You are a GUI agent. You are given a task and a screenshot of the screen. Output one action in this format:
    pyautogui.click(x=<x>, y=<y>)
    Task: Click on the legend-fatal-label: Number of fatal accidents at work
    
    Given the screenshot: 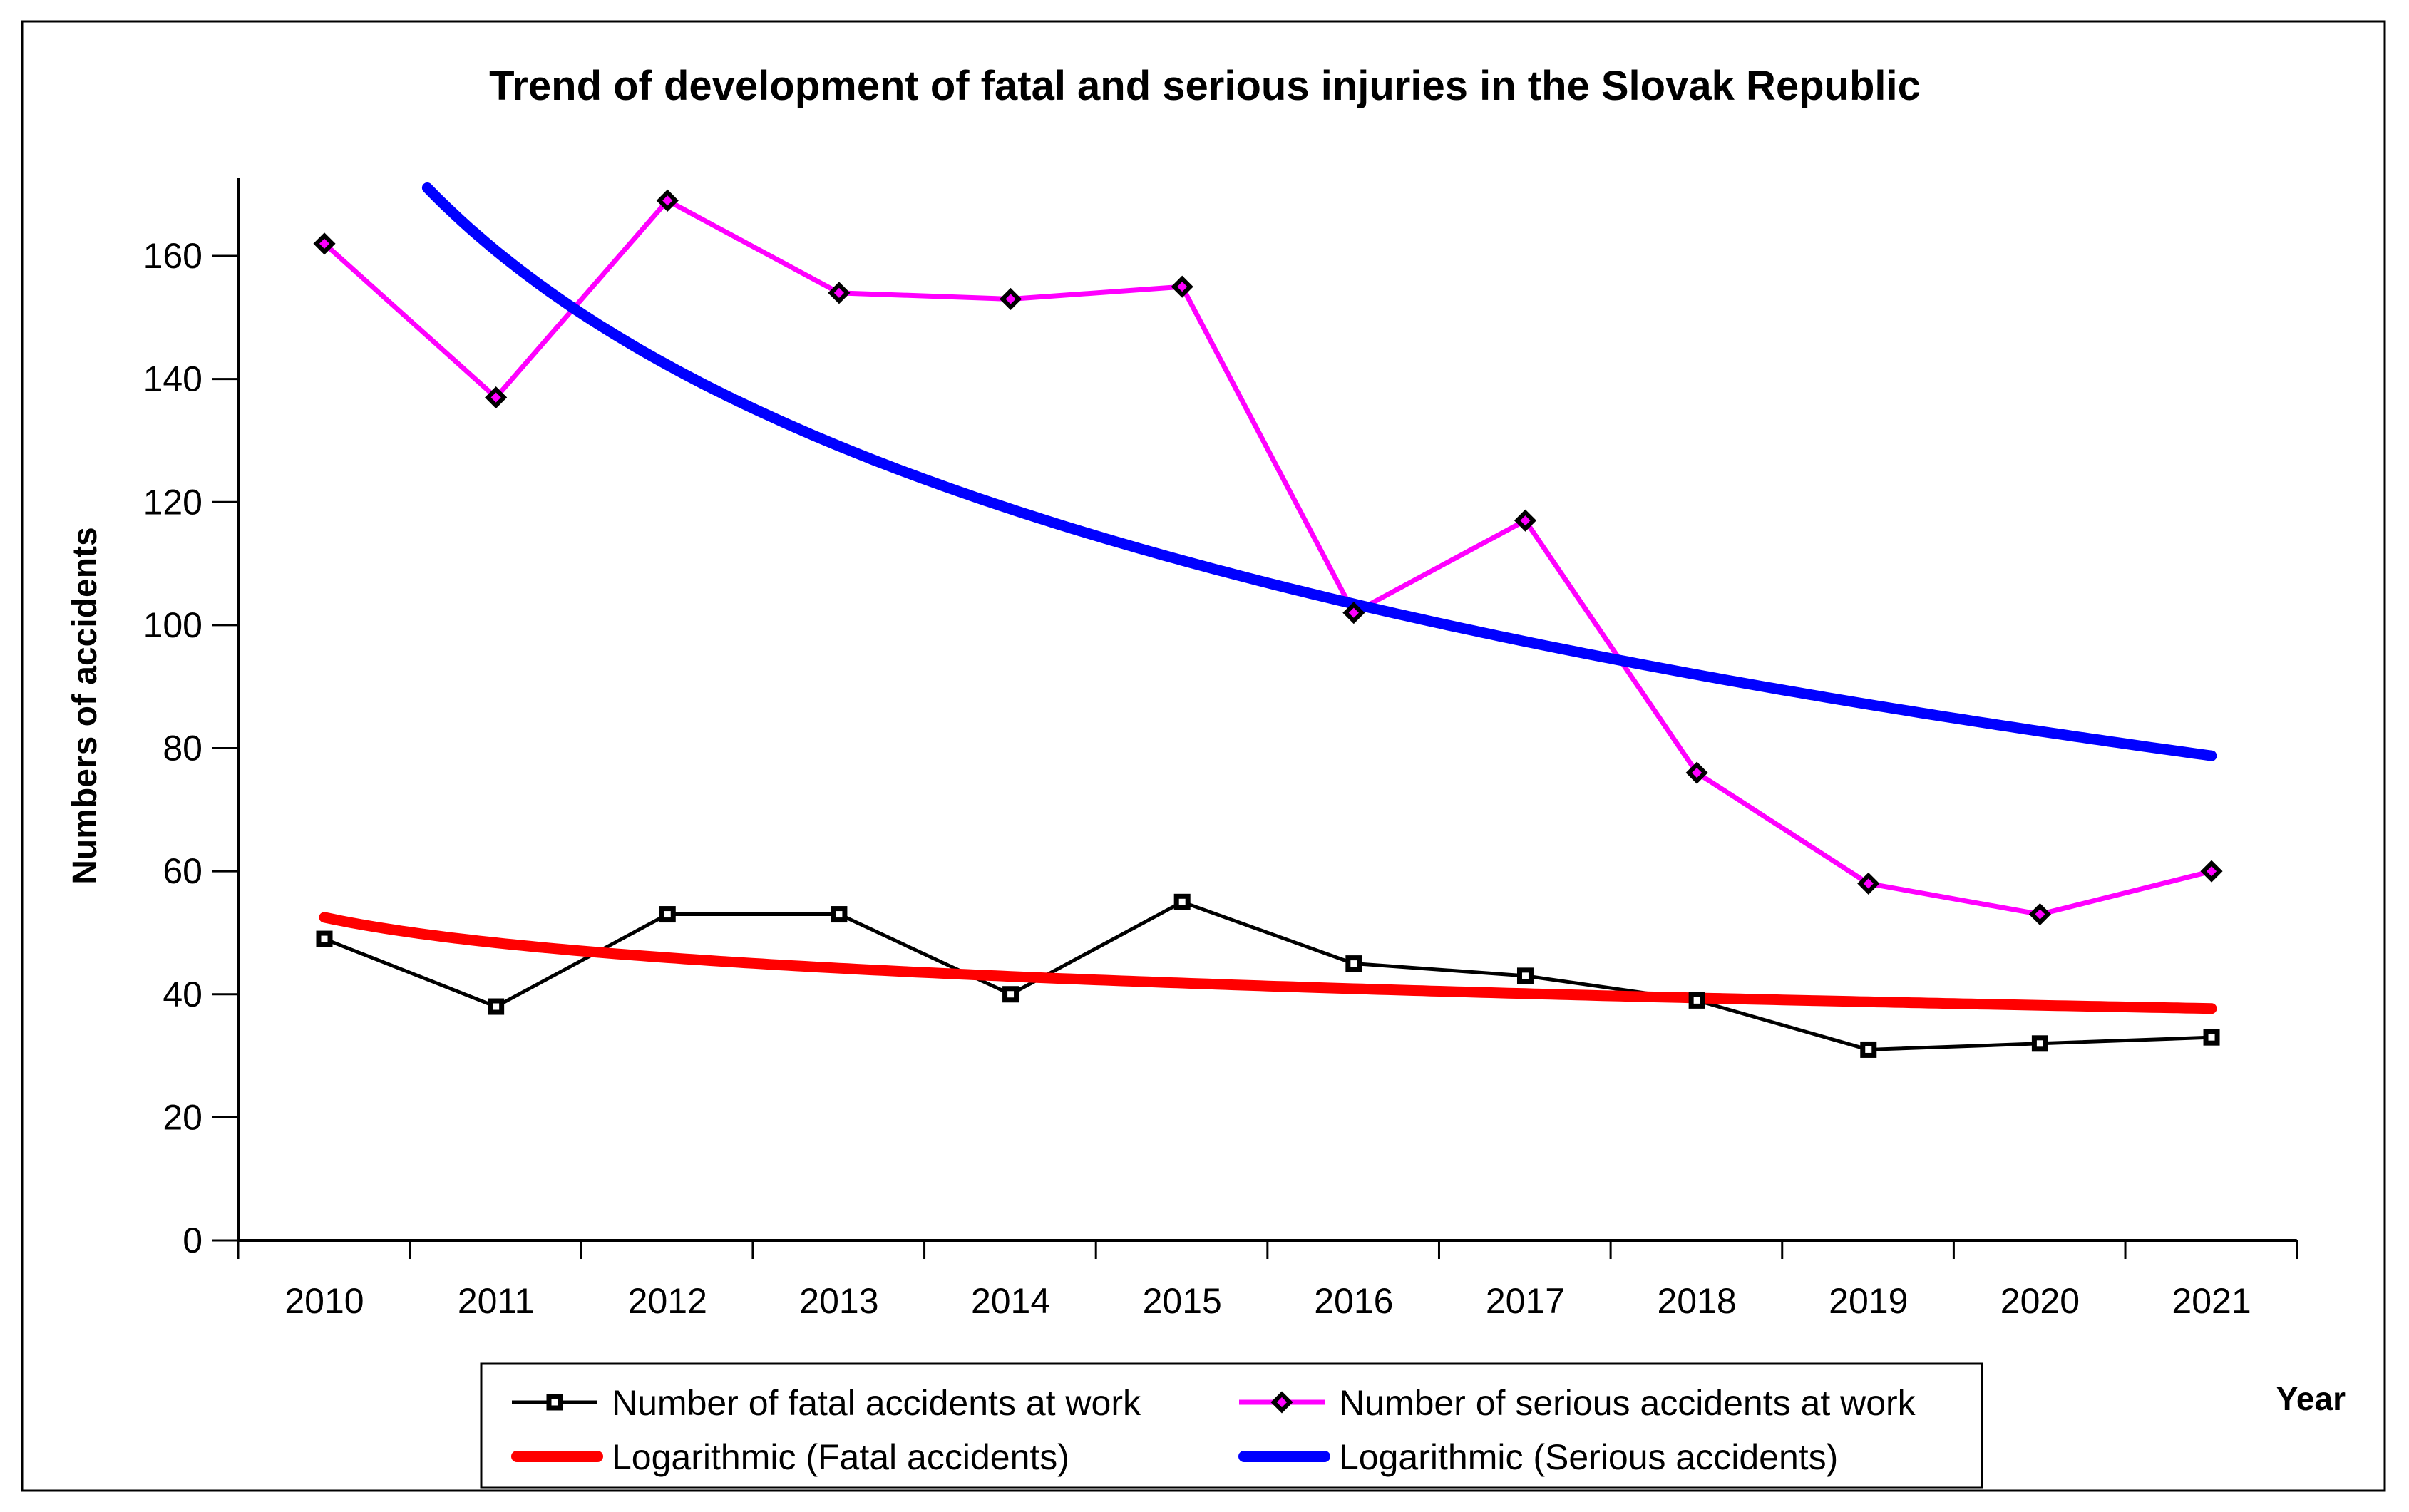 What is the action you would take?
    pyautogui.click(x=876, y=1403)
    